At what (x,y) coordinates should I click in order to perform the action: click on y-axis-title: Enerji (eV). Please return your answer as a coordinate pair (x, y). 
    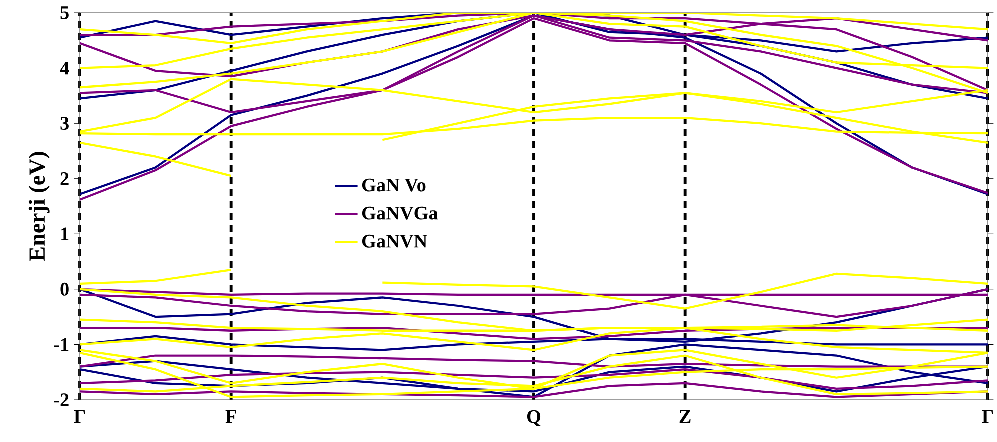
    Looking at the image, I should click on (39, 207).